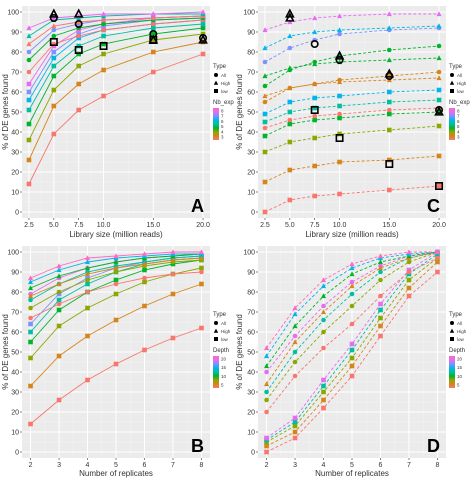 Image resolution: width=474 pixels, height=481 pixels. I want to click on y-tick-label: 80, so click(15, 293).